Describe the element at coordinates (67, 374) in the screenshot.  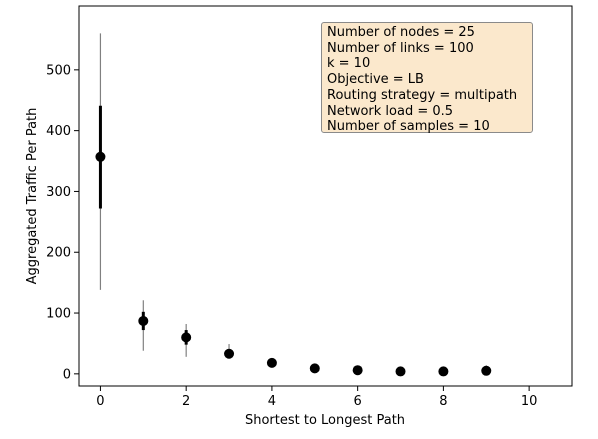
I see `y-tick-label: 0` at that location.